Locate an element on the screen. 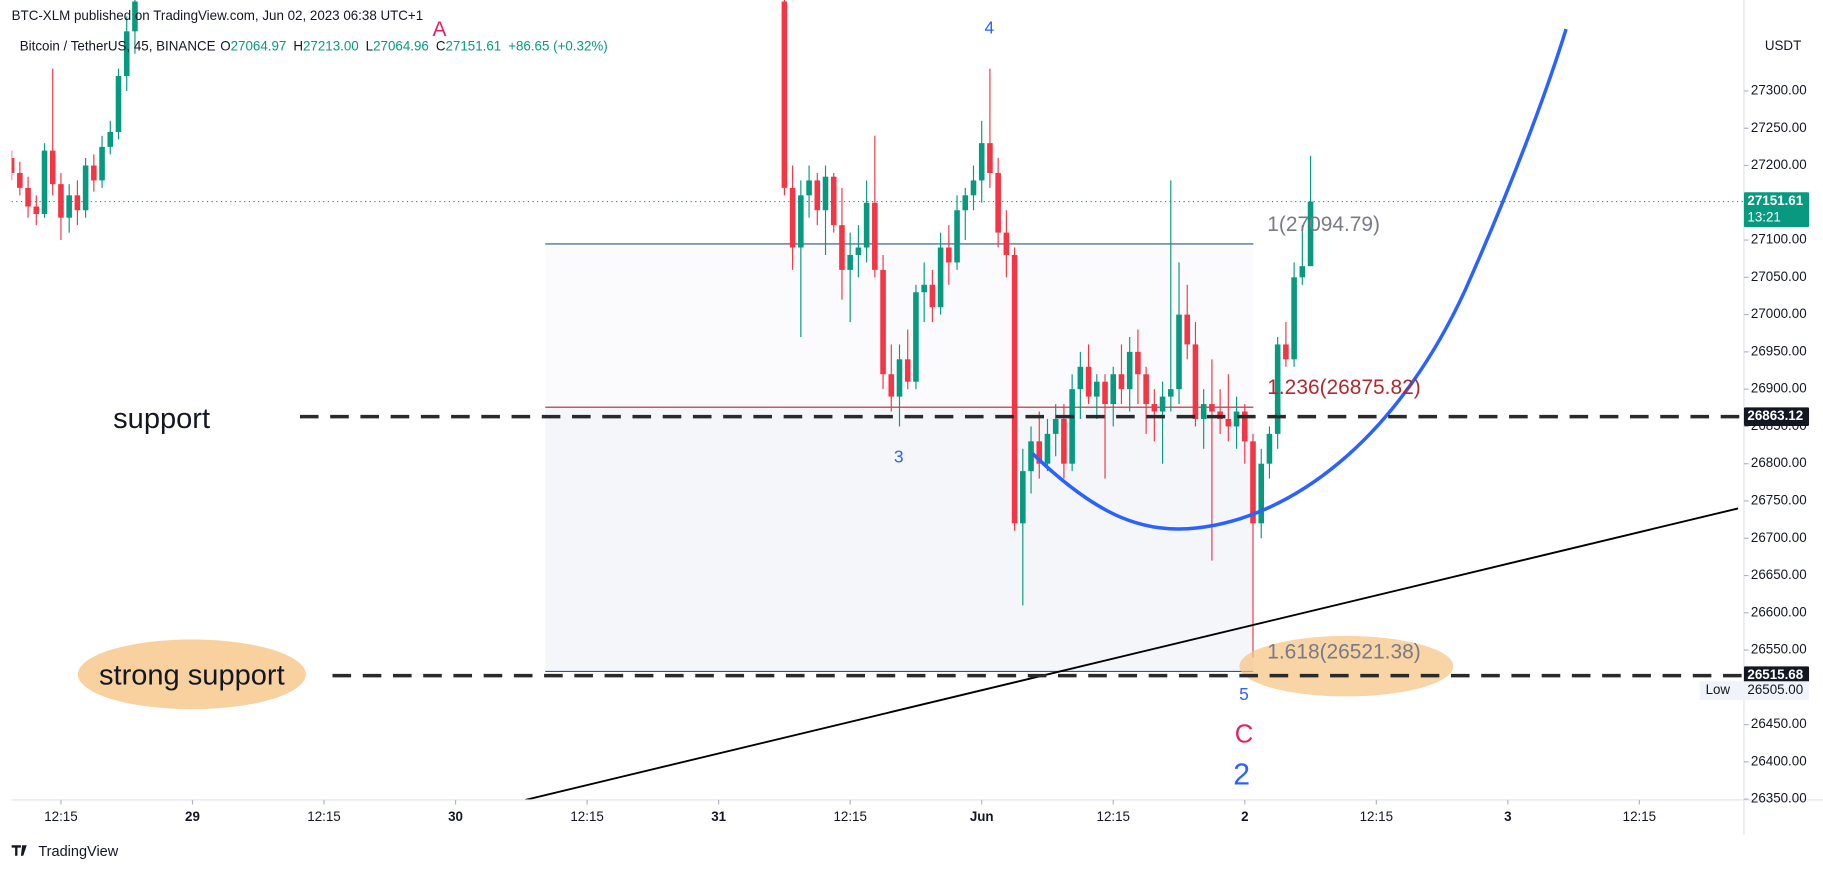  fib-label: 1.618(26521.38) is located at coordinates (1343, 651).